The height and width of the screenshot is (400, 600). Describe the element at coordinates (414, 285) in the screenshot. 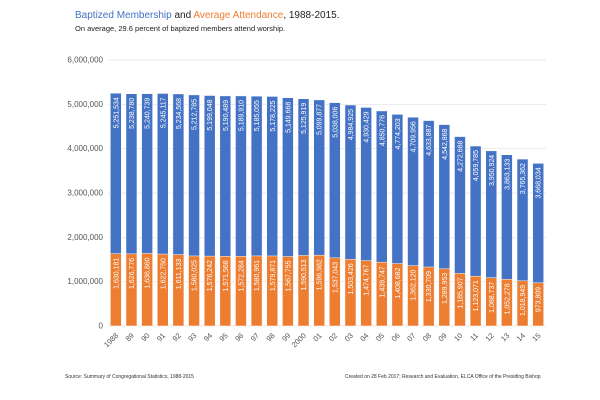

I see `attendance-data-label: 1,362,120` at that location.